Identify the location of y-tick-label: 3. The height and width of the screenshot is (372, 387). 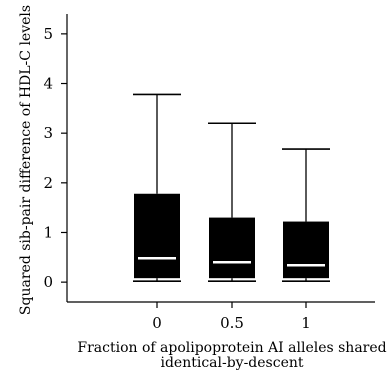
(48, 133).